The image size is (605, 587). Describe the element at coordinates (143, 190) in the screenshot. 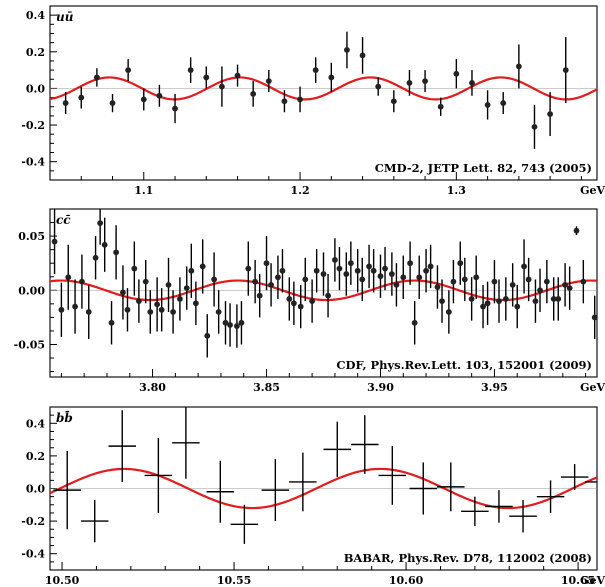

I see `x-tick-label: 1.1` at that location.